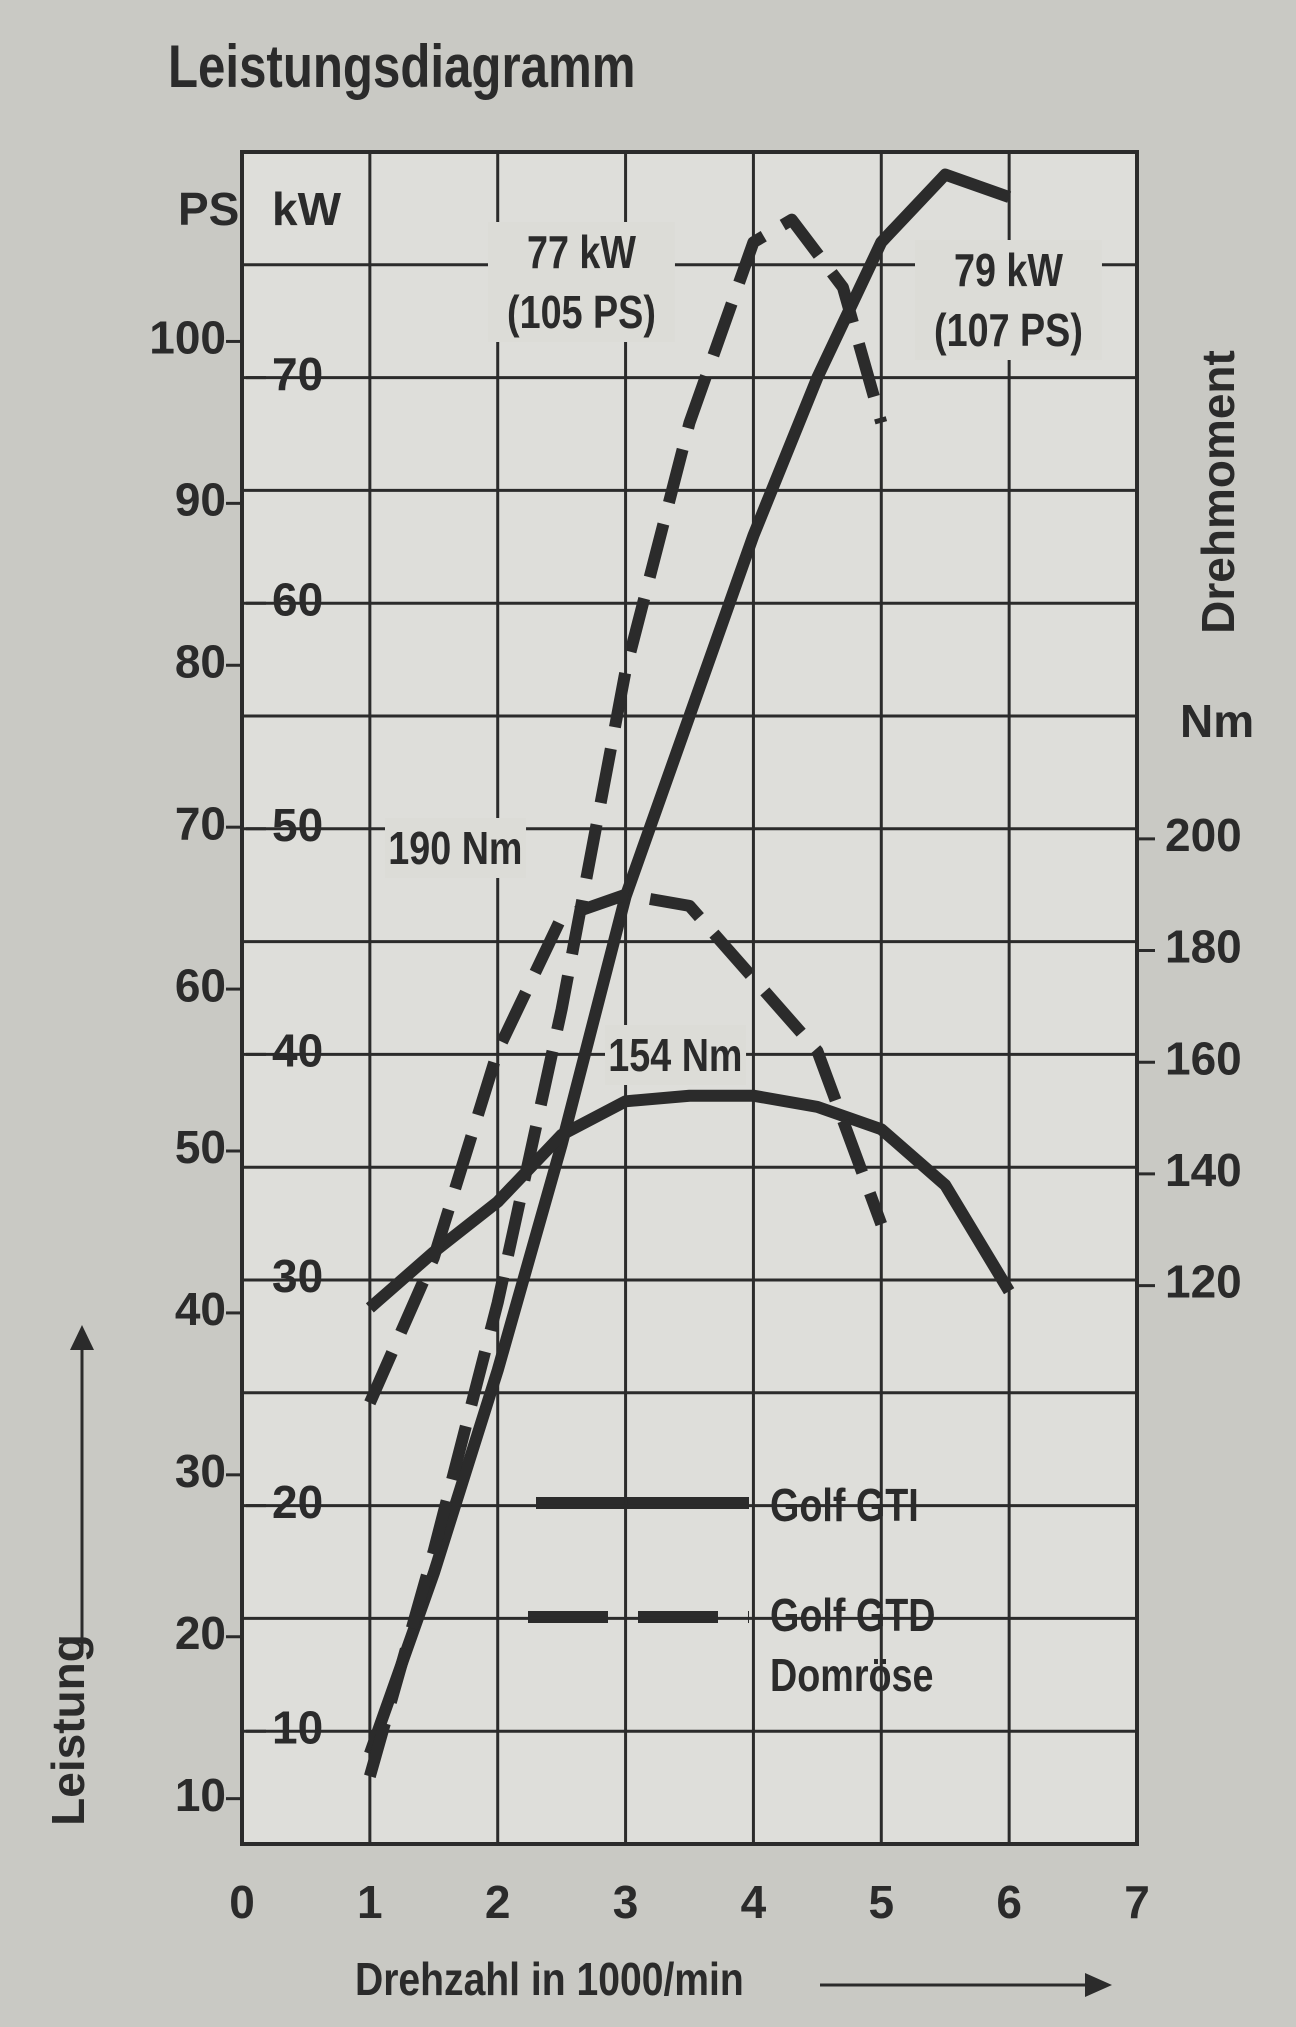 The height and width of the screenshot is (2027, 1296). I want to click on x-tick-label: 5, so click(881, 1902).